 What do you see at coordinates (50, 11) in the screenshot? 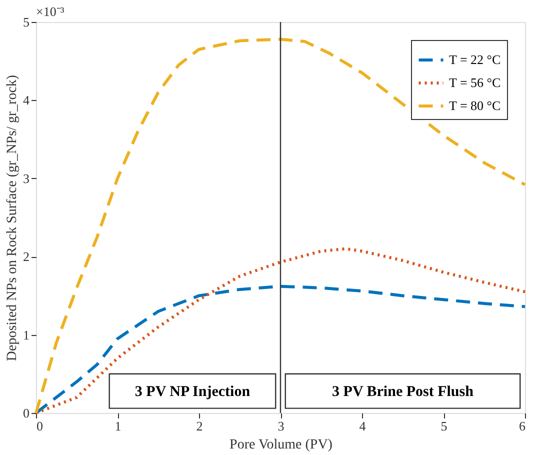
I see `text: ×10⁻³` at bounding box center [50, 11].